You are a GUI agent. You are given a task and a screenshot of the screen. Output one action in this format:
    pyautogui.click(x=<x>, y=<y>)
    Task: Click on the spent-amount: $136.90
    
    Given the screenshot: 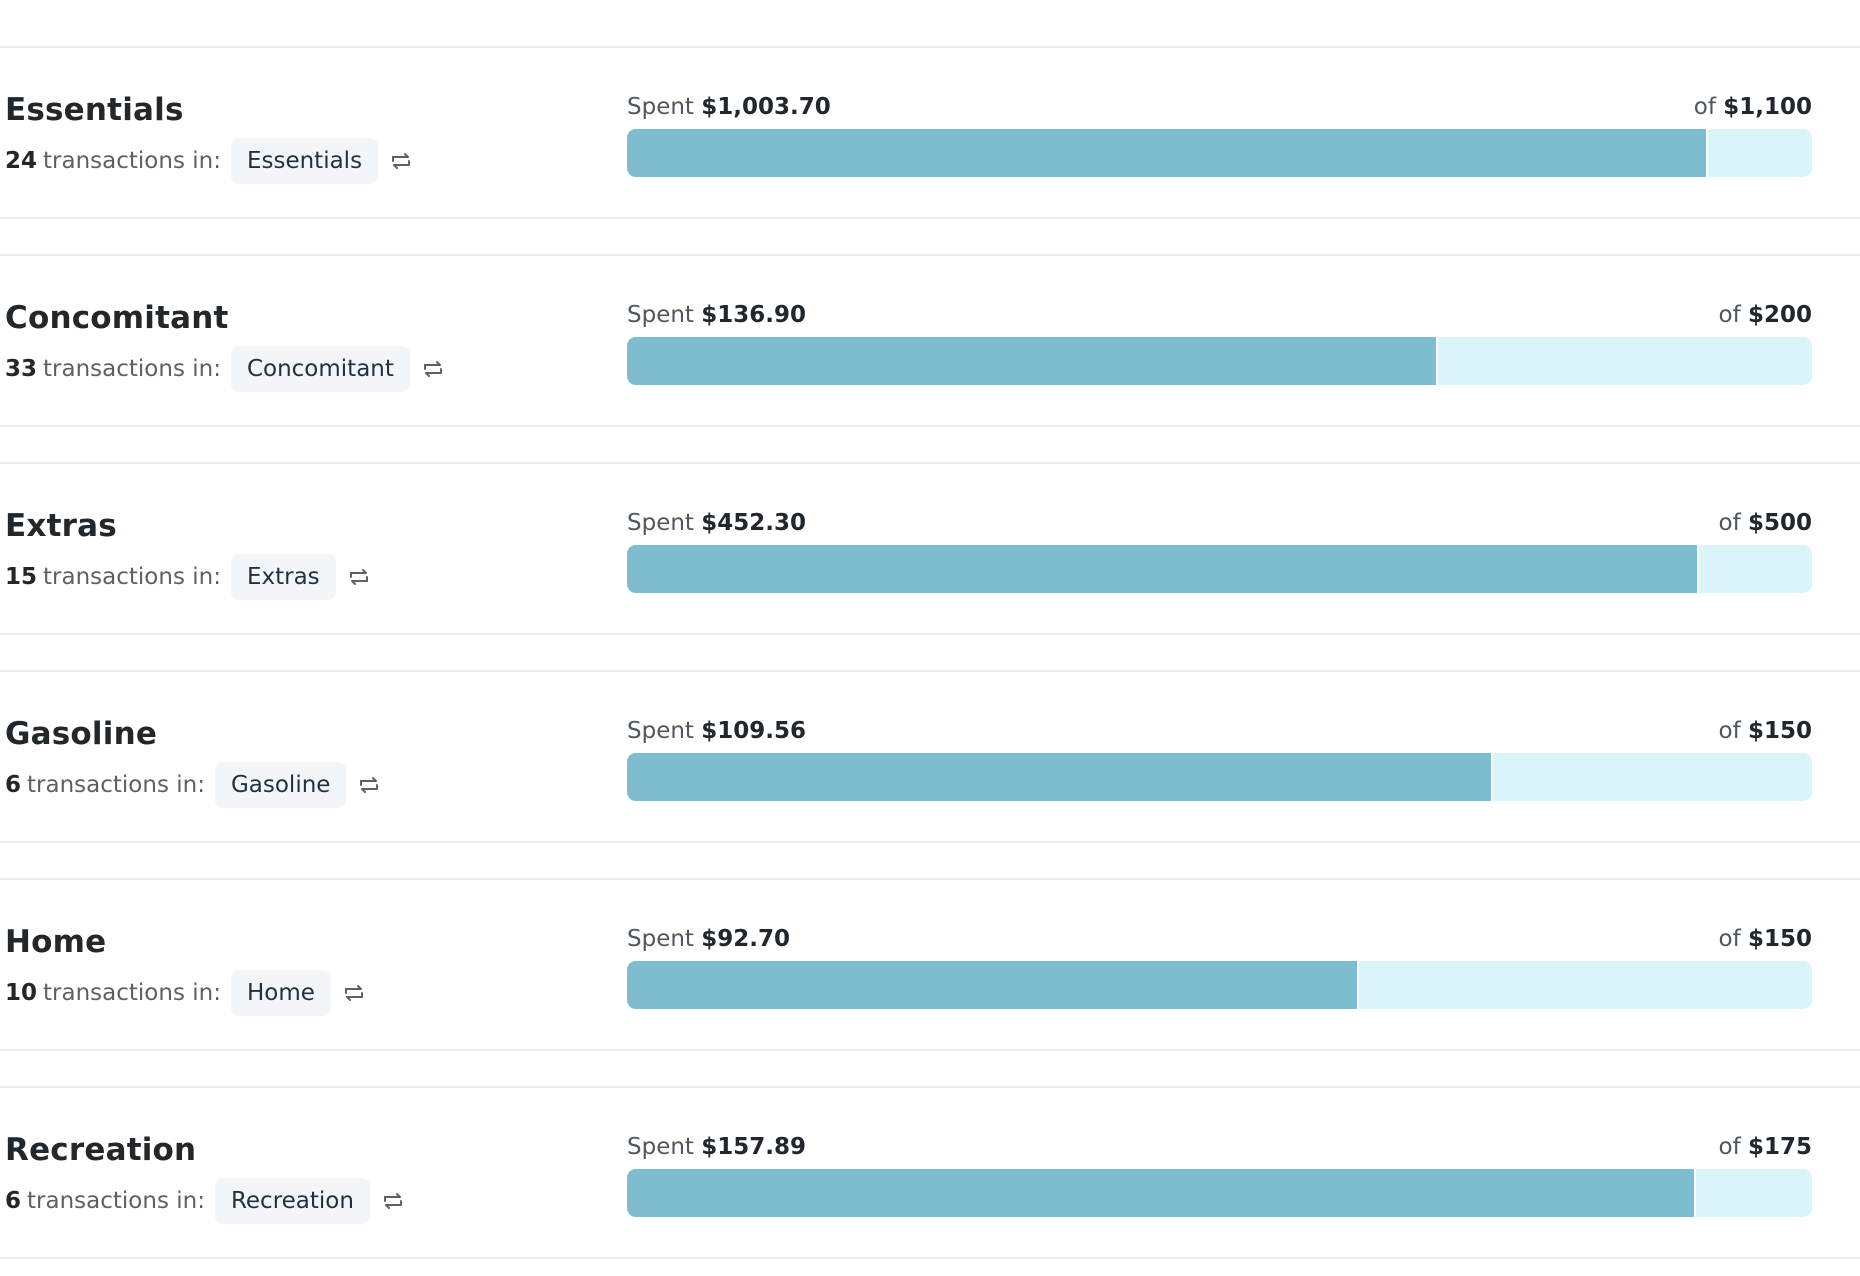 What is the action you would take?
    pyautogui.click(x=754, y=315)
    